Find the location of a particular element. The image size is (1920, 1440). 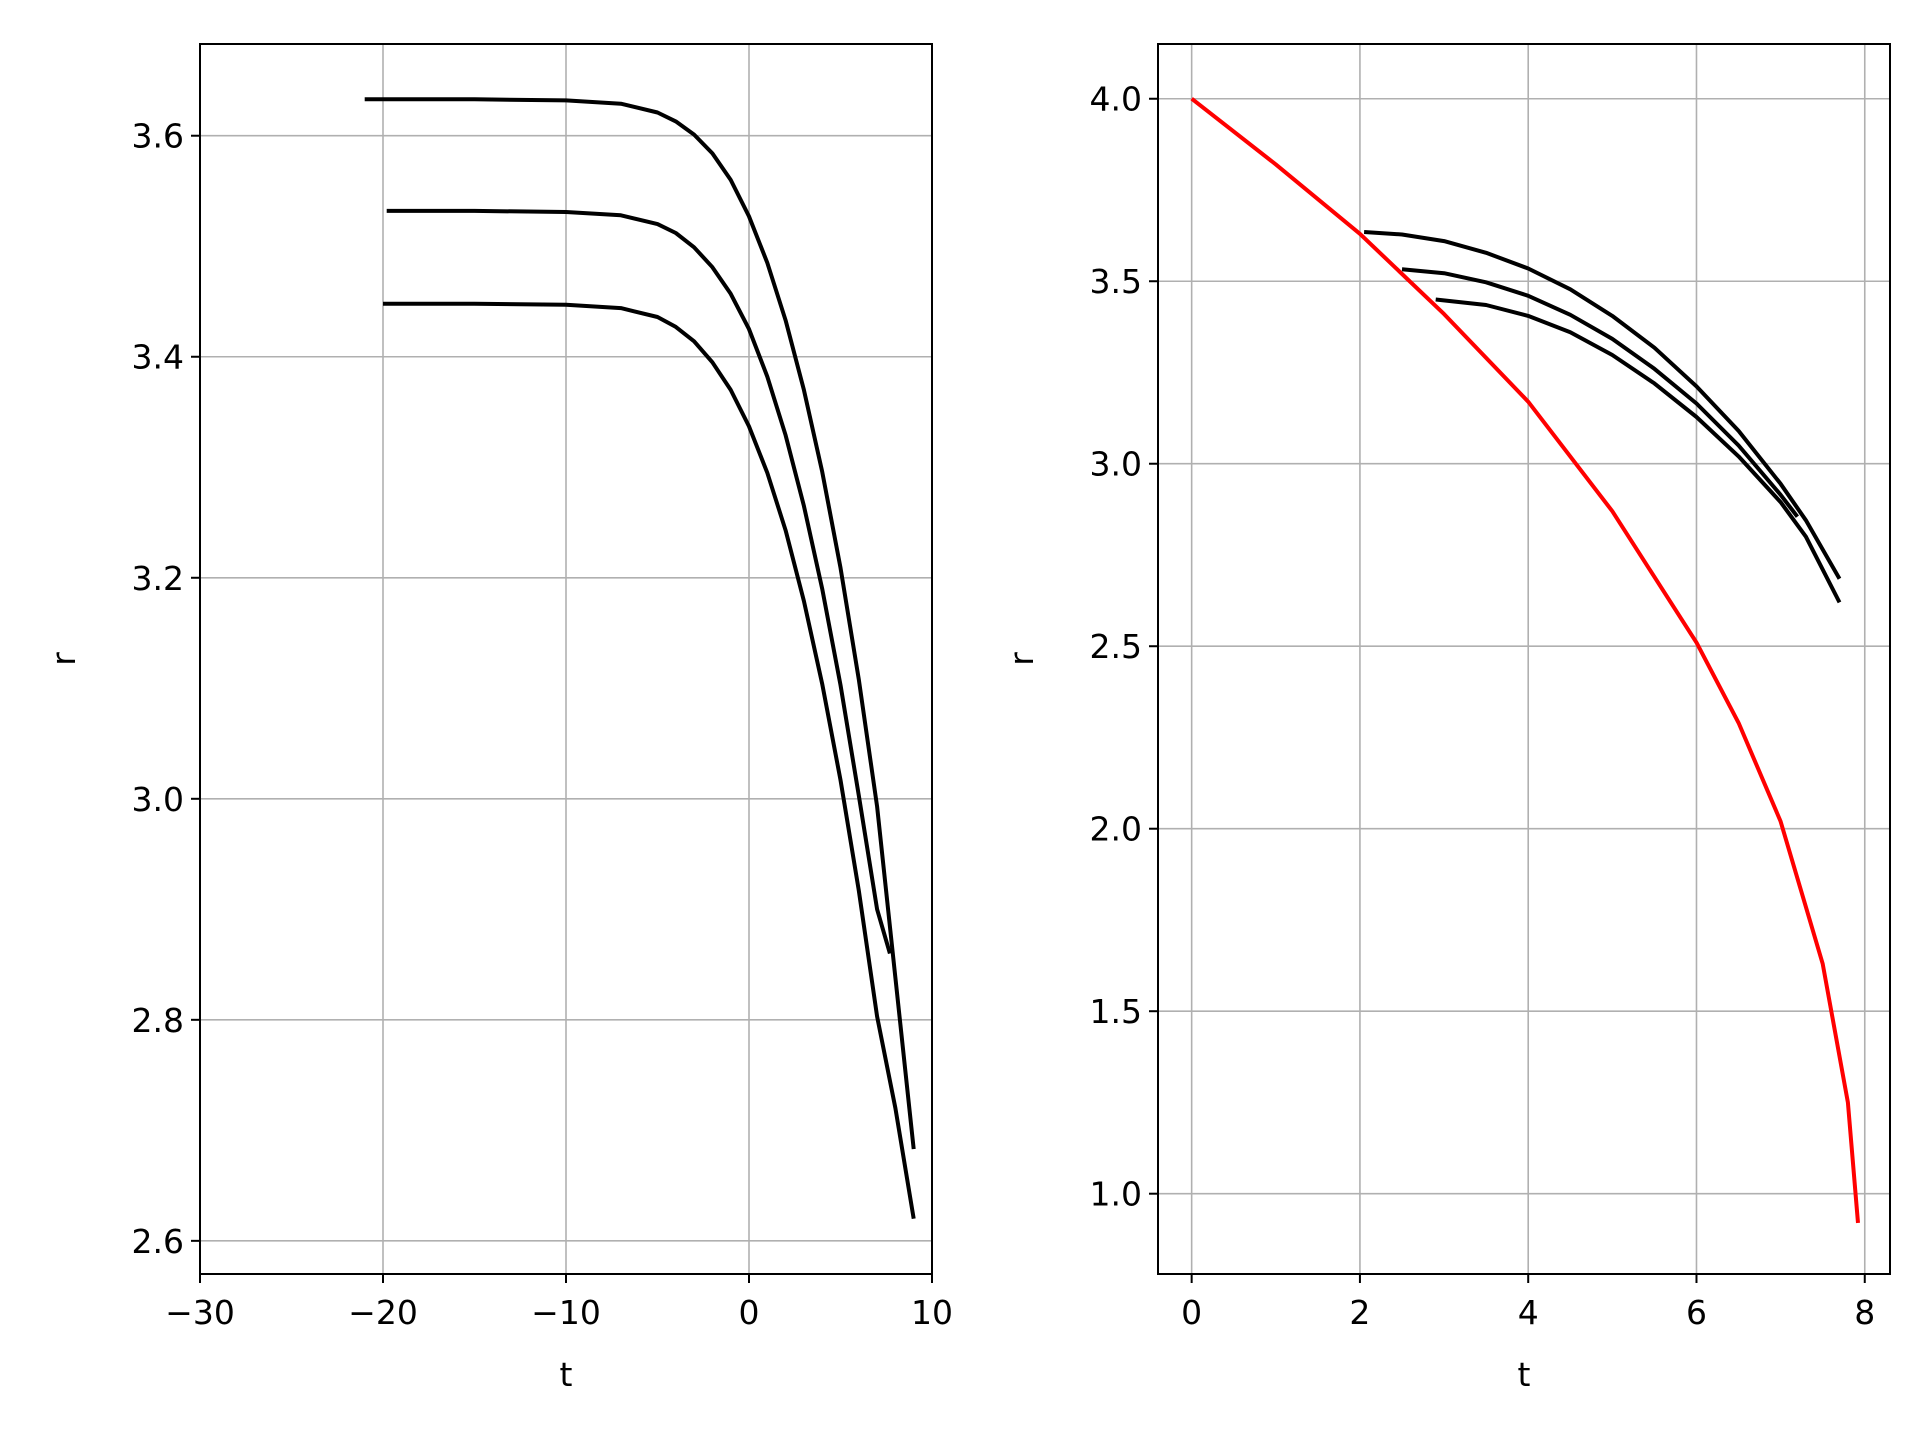

x-tick-label: 6 is located at coordinates (1696, 1312).